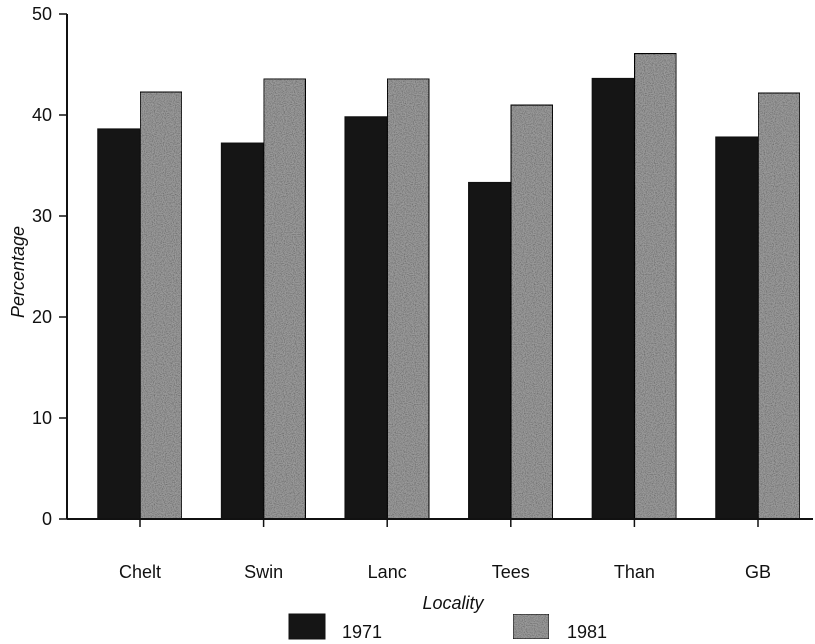  I want to click on x-tick-label: Chelt, so click(140, 572).